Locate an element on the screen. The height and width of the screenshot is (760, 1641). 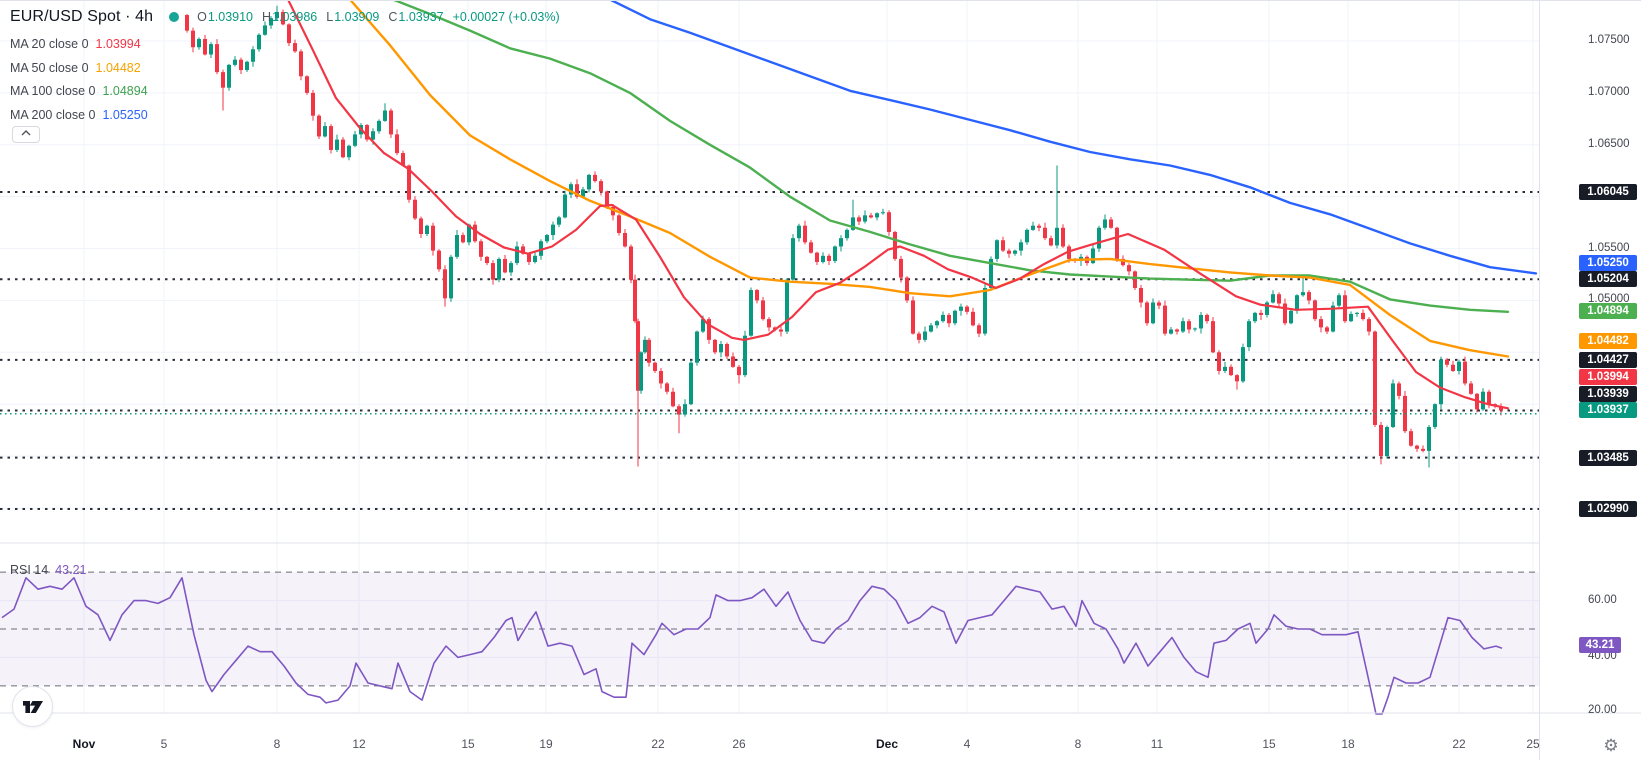
ma100-label: MA 100 close 0 is located at coordinates (53, 91).